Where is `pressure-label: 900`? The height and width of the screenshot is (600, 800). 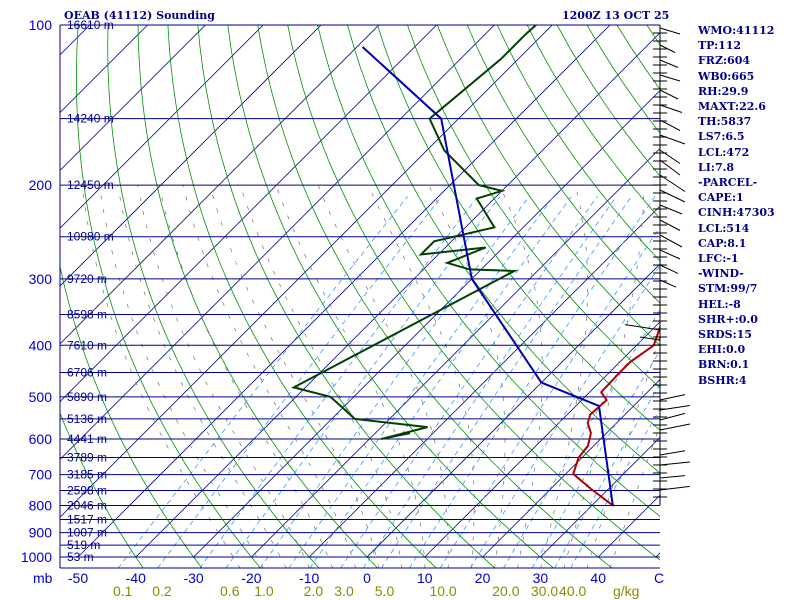
pressure-label: 900 is located at coordinates (41, 533).